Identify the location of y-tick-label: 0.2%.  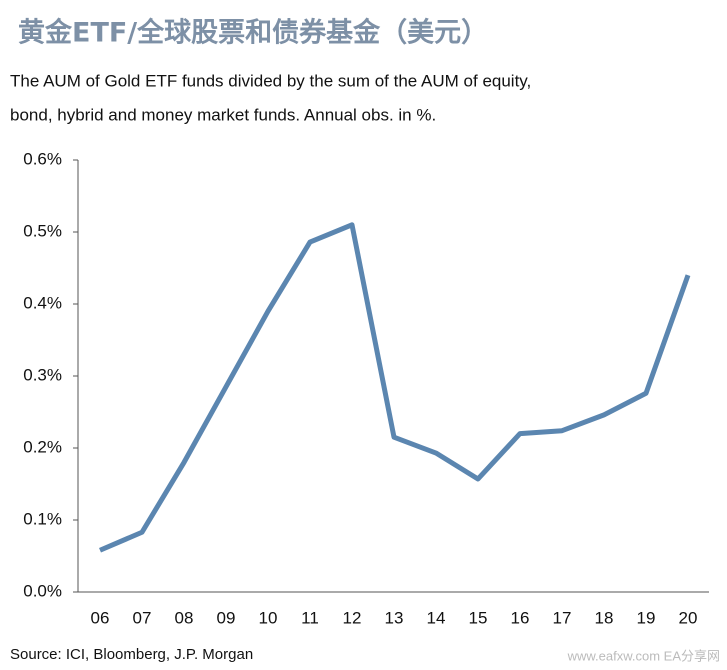
(42, 446).